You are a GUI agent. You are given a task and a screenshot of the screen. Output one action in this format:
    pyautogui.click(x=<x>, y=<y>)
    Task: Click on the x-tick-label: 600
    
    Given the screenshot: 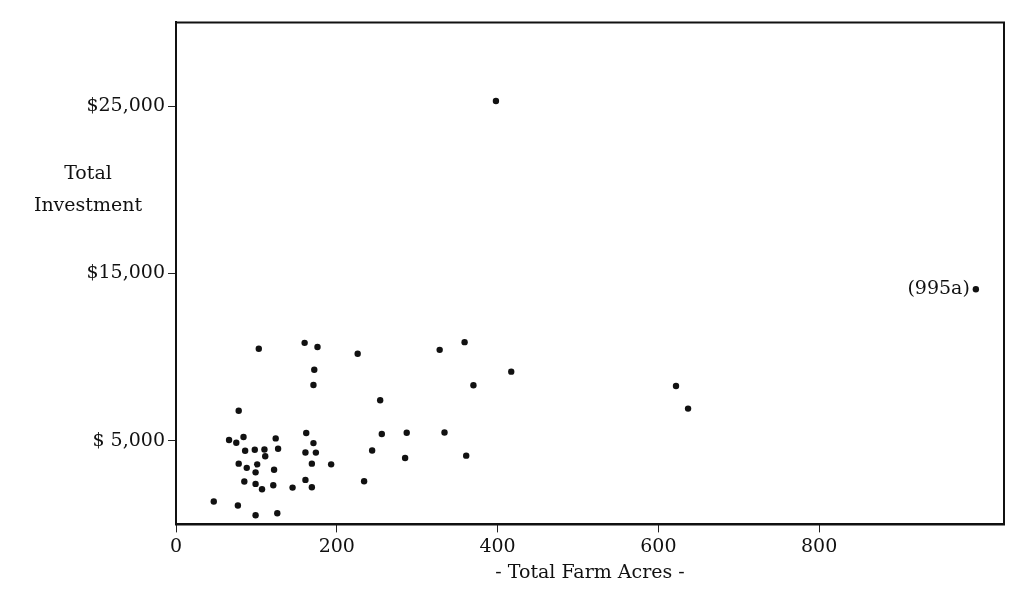 What is the action you would take?
    pyautogui.click(x=658, y=544)
    